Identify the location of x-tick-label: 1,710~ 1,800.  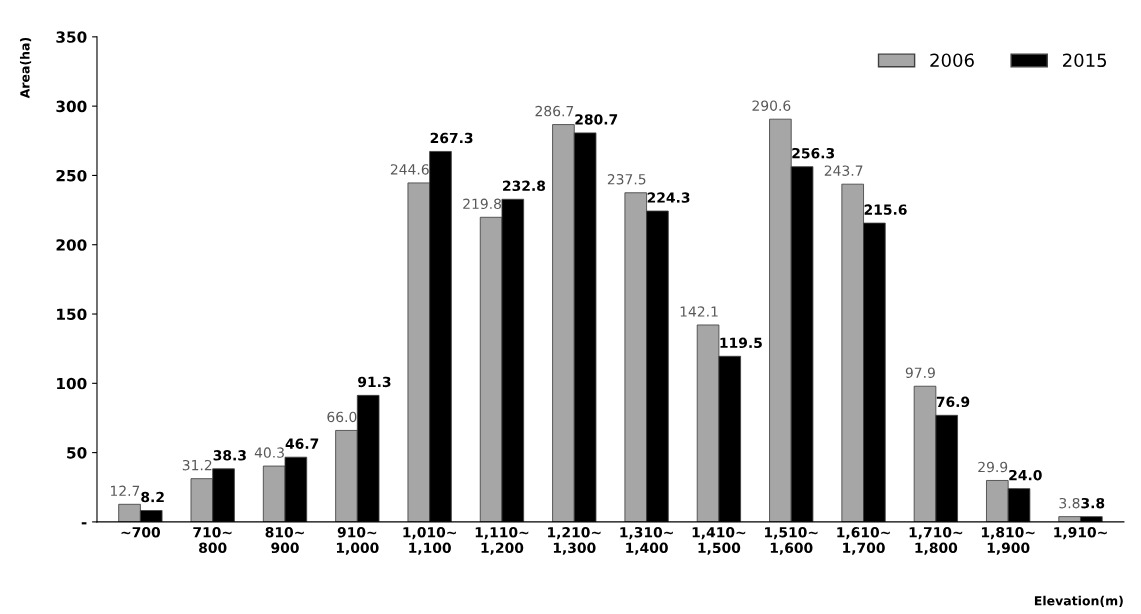
(936, 541).